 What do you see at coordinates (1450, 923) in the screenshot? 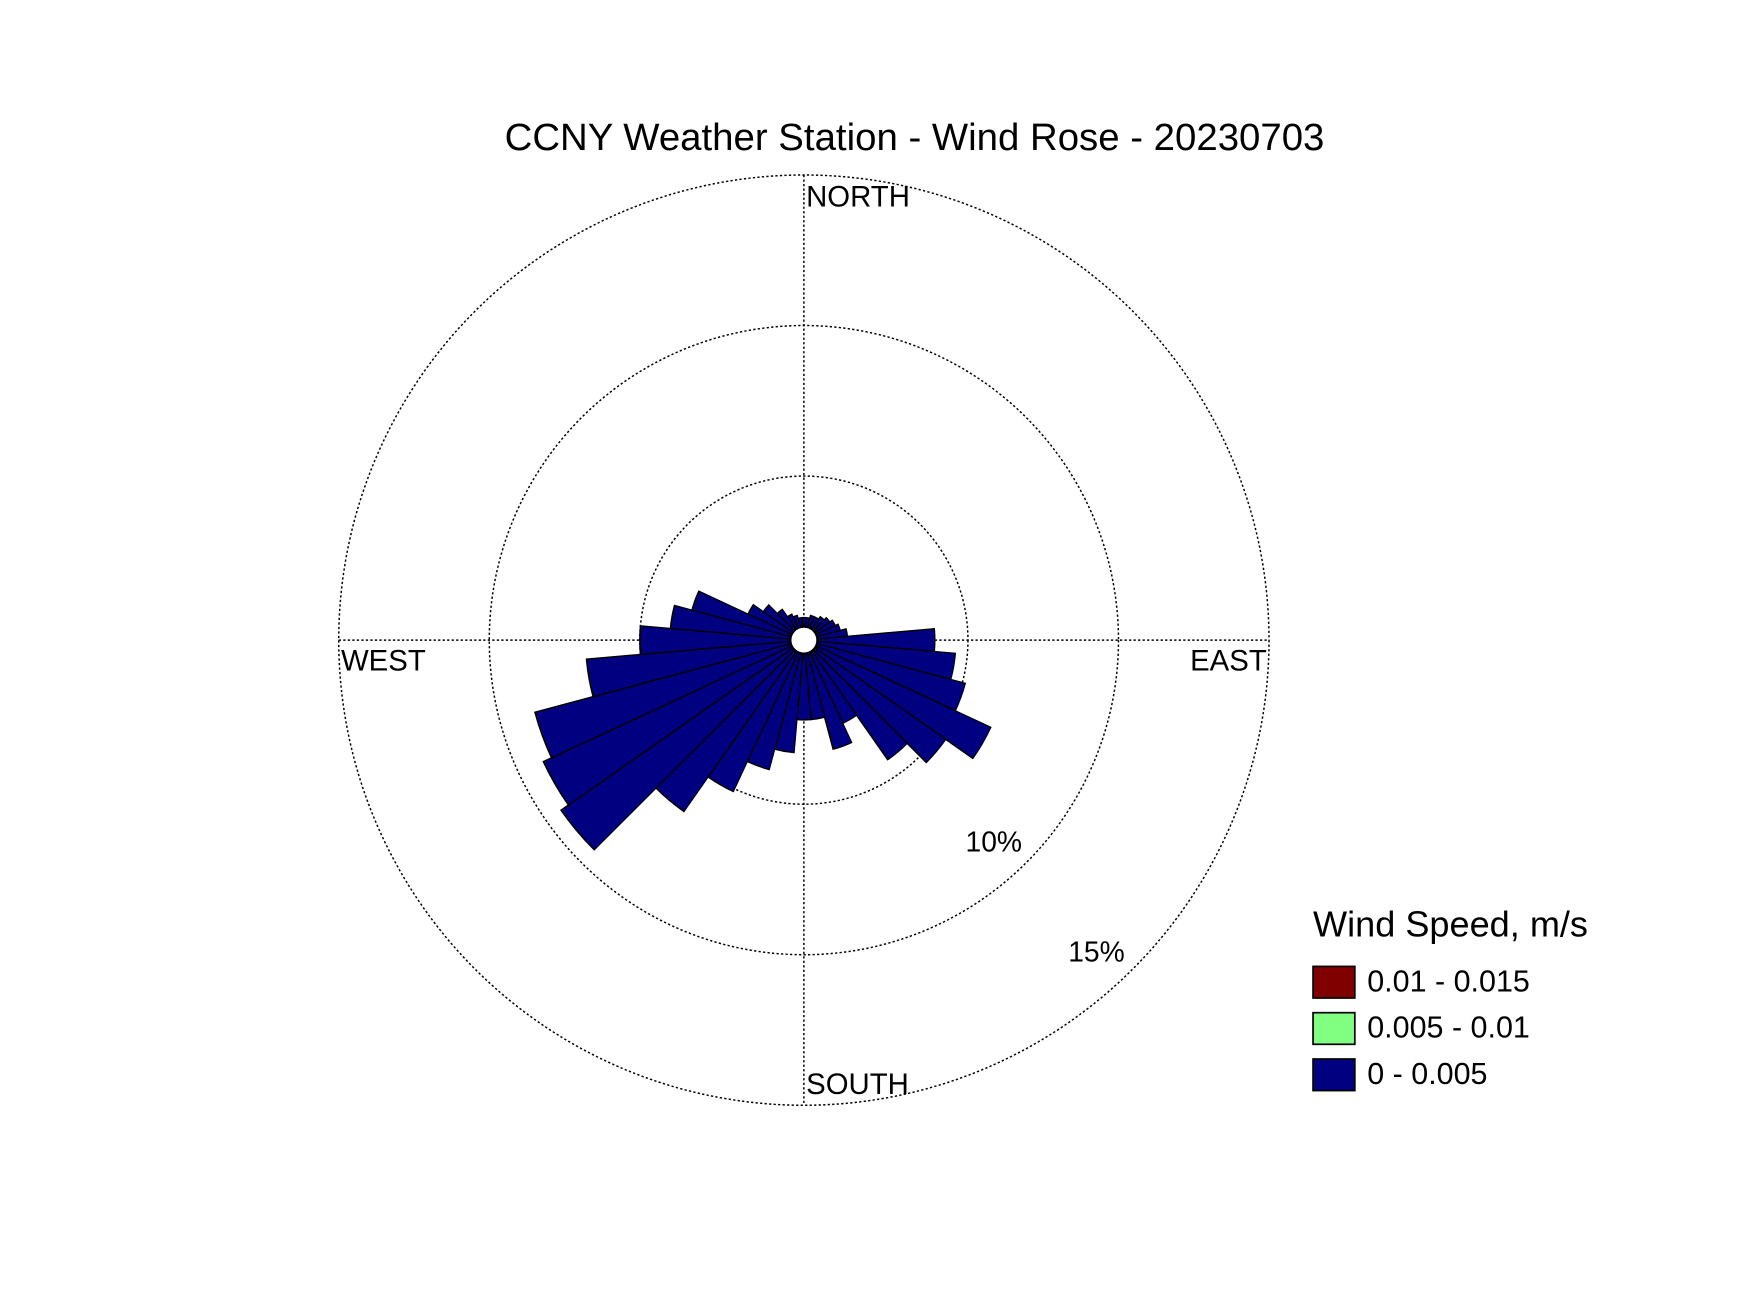
I see `legend-title: Wind Speed, m/s` at bounding box center [1450, 923].